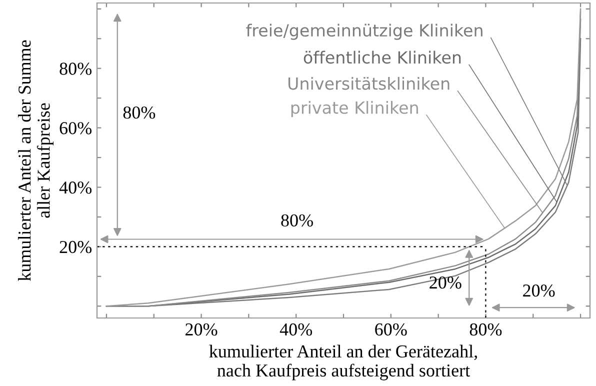 The width and height of the screenshot is (596, 386). What do you see at coordinates (76, 247) in the screenshot?
I see `y-tick-label: 20%` at bounding box center [76, 247].